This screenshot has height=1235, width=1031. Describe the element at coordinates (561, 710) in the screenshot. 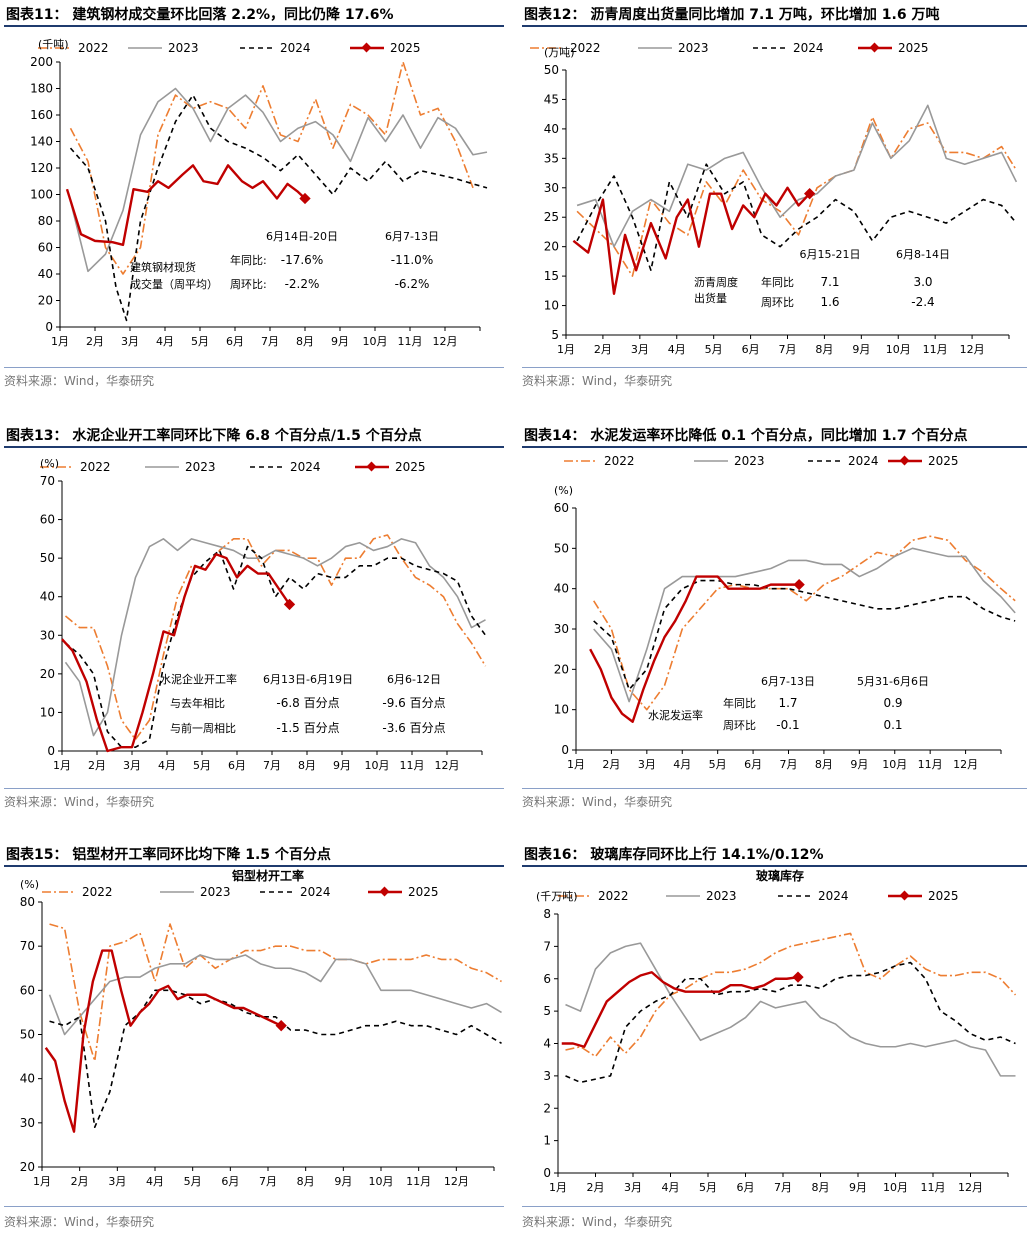

I see `y-tick-label: 10` at that location.